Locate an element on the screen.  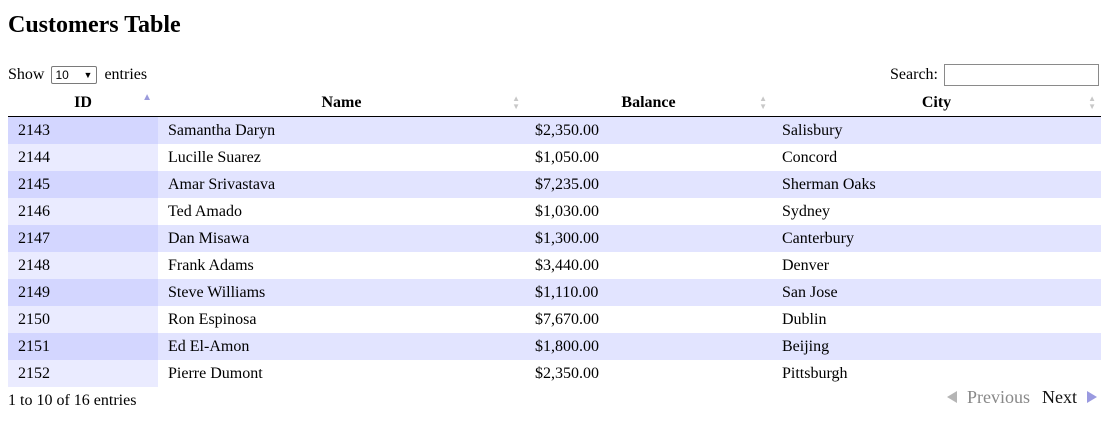
balance-cell: $7,235.00 is located at coordinates (648, 184).